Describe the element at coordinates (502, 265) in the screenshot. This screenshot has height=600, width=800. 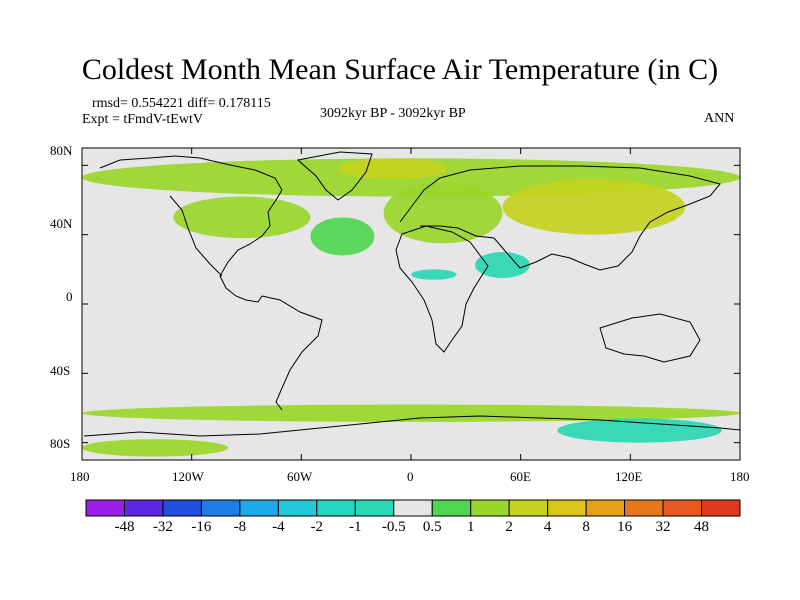
I see `region-middle-east` at that location.